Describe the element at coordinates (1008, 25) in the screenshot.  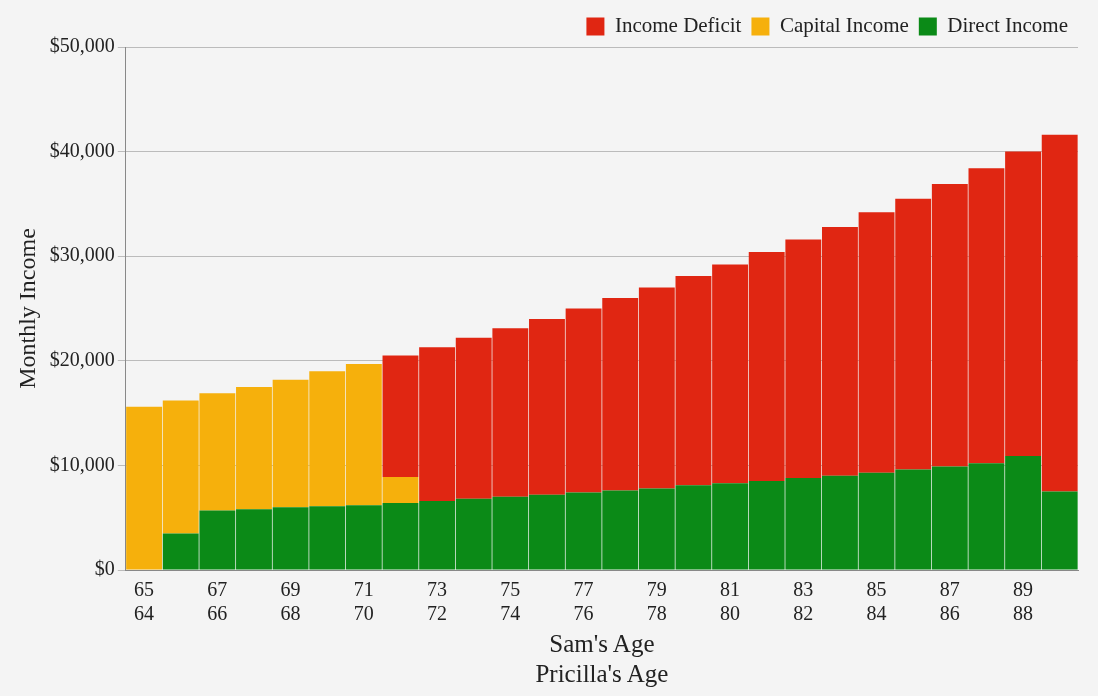
I see `legend-label: Direct Income` at that location.